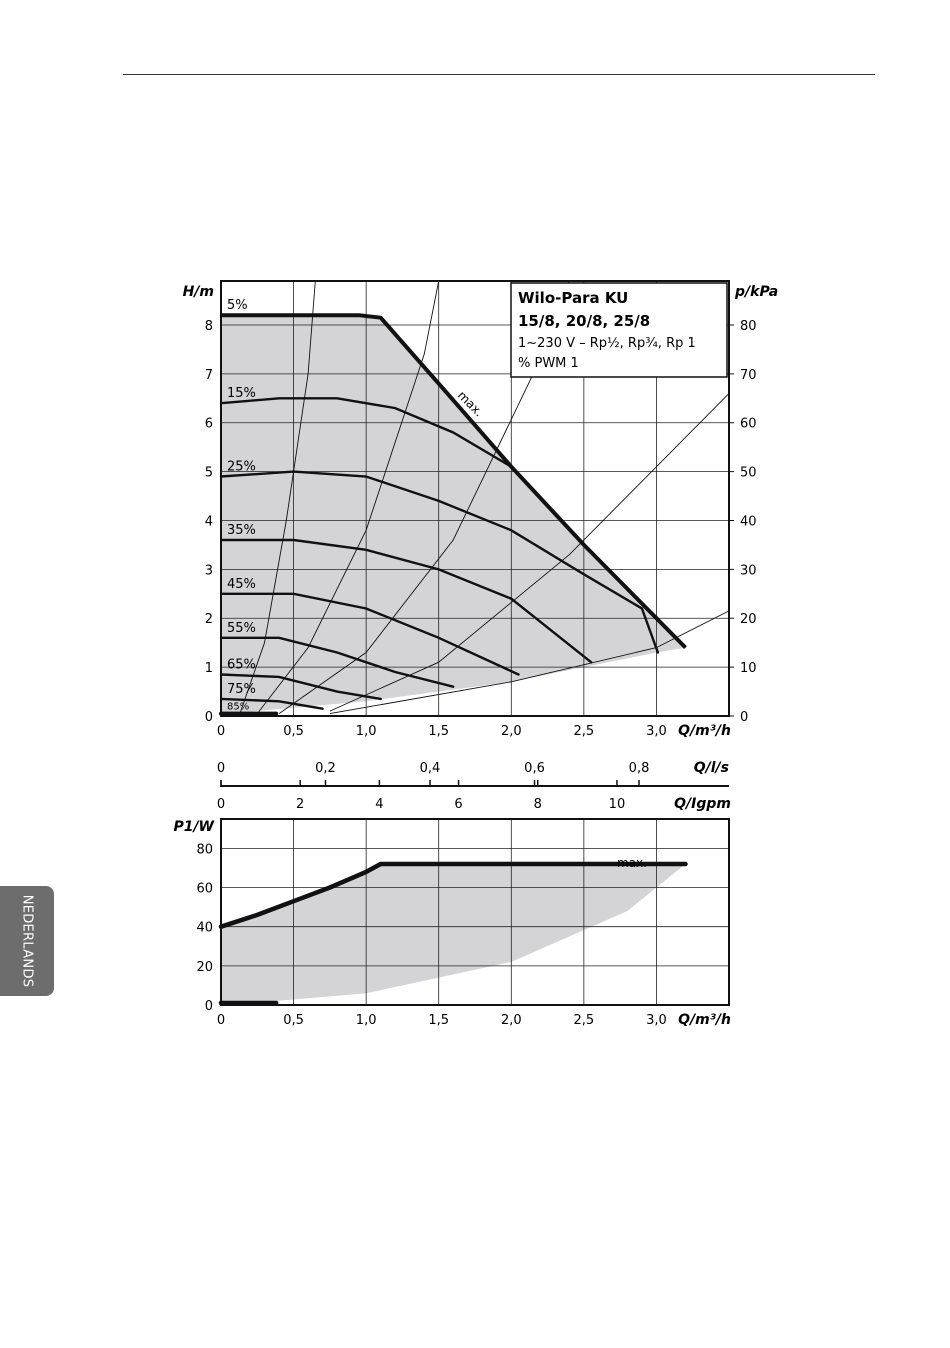 This screenshot has height=1348, width=950. Describe the element at coordinates (458, 804) in the screenshot. I see `gpm-tick-label: 6` at that location.